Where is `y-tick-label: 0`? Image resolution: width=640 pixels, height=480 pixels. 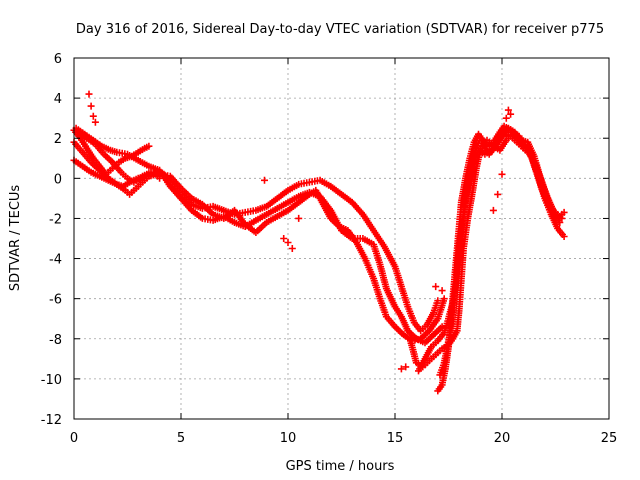
y-tick-label: 0 is located at coordinates (58, 179).